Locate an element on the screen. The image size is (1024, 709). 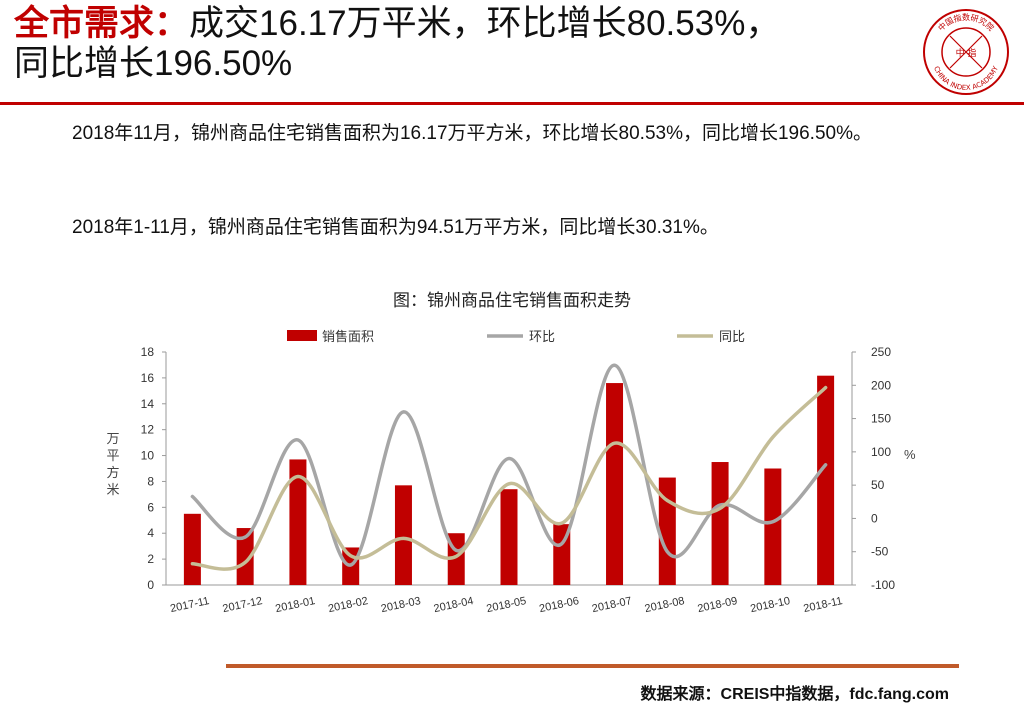
logo-center-text: 中 指 is located at coordinates (966, 53).